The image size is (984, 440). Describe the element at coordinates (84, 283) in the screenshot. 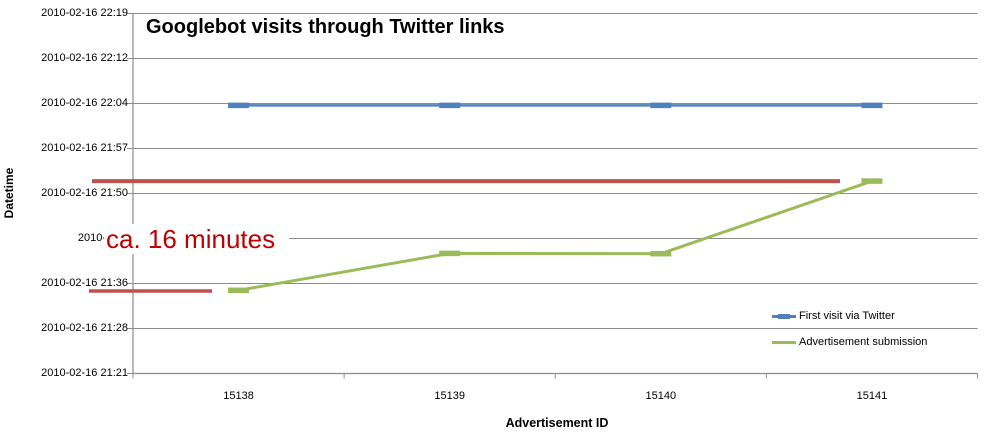

I see `y-axis-tick-label: 2010-02-16 21:36` at that location.